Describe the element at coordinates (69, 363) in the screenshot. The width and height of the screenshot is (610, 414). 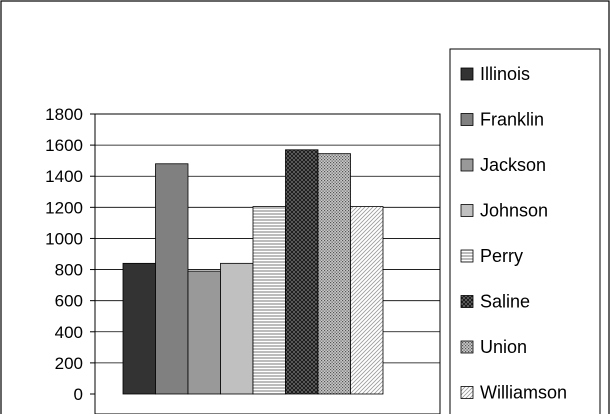
I see `y-tick-label: 200` at that location.